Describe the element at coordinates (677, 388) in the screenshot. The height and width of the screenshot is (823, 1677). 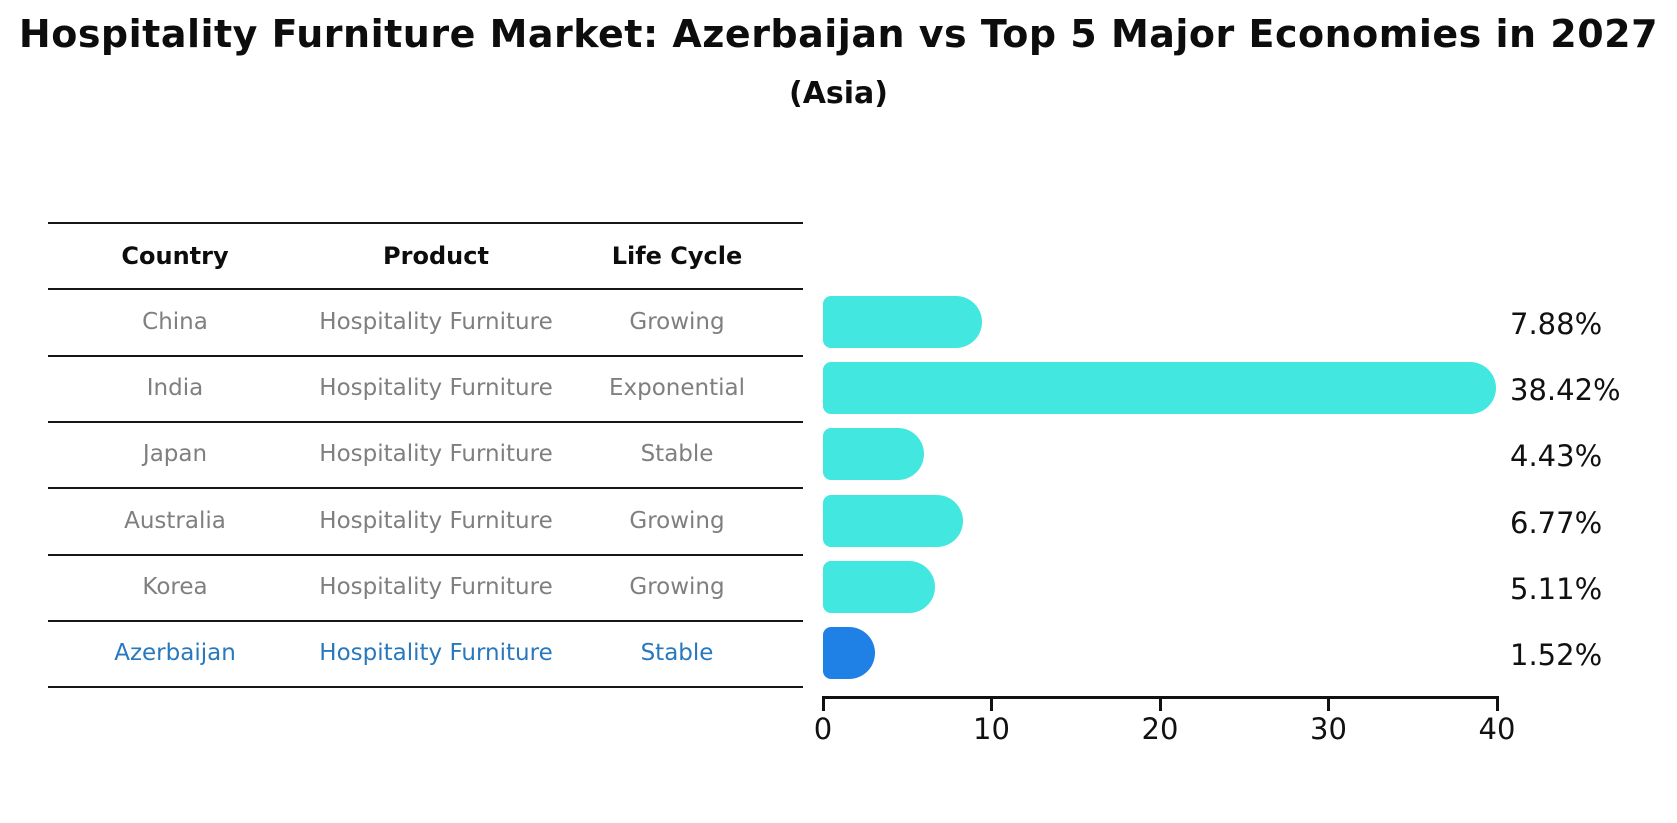
I see `cell-life-cycle: Exponential` at that location.